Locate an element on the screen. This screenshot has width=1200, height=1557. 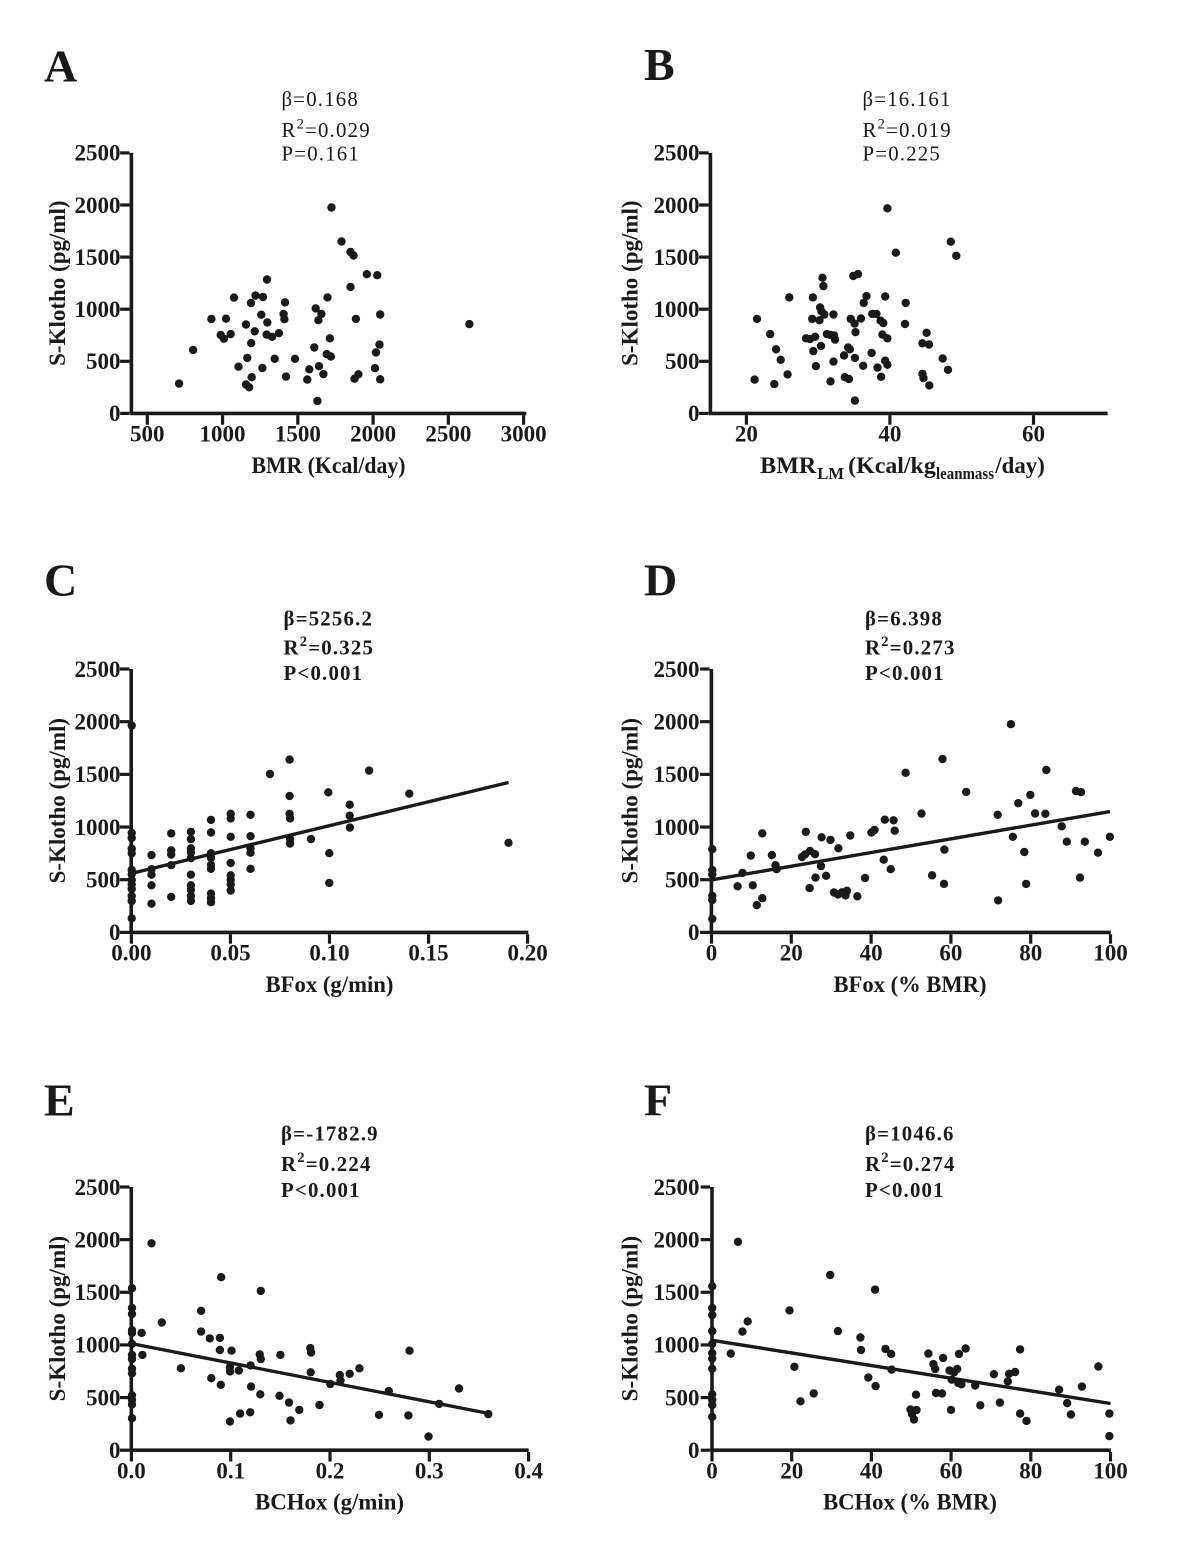
svg-text: R2=0.273 is located at coordinates (910, 647).